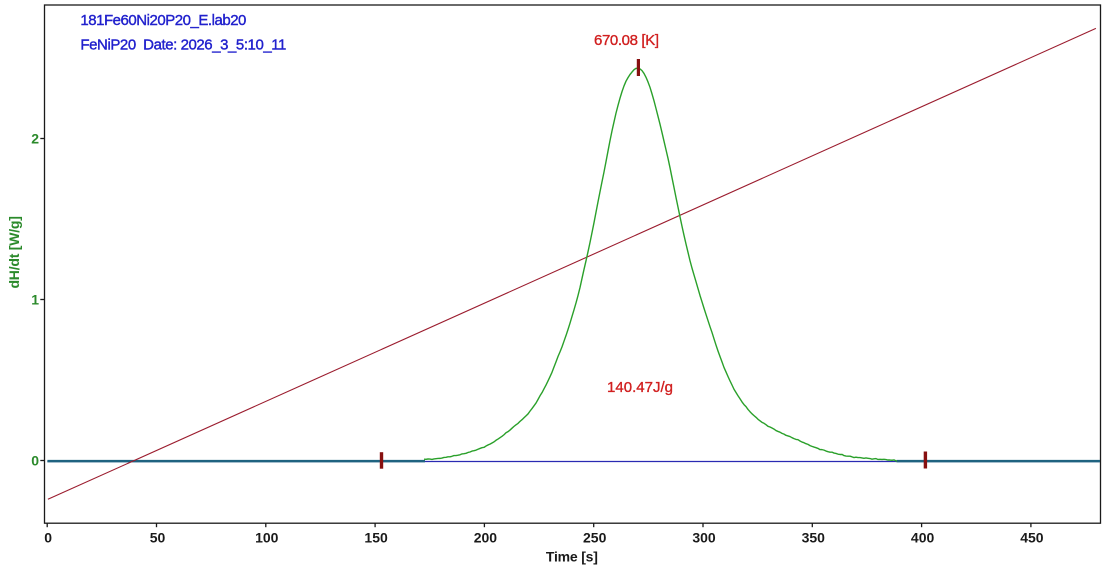  I want to click on svg-text: 1, so click(35, 300).